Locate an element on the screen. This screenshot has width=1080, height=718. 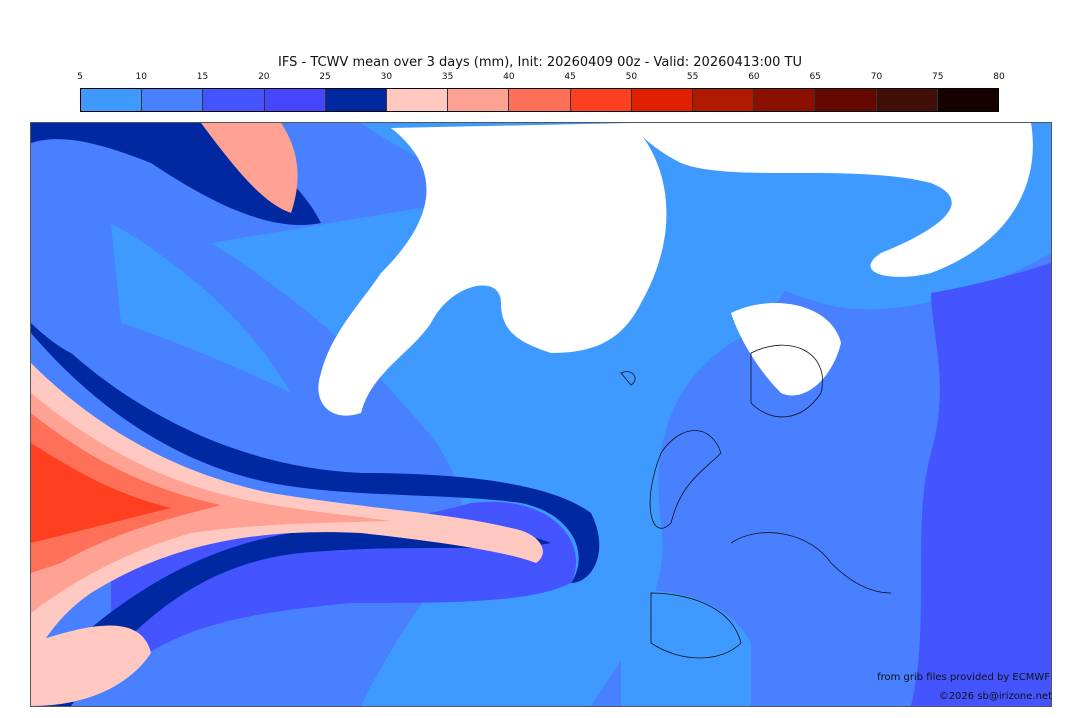
colorbar-tick-label: 10 is located at coordinates (141, 77).